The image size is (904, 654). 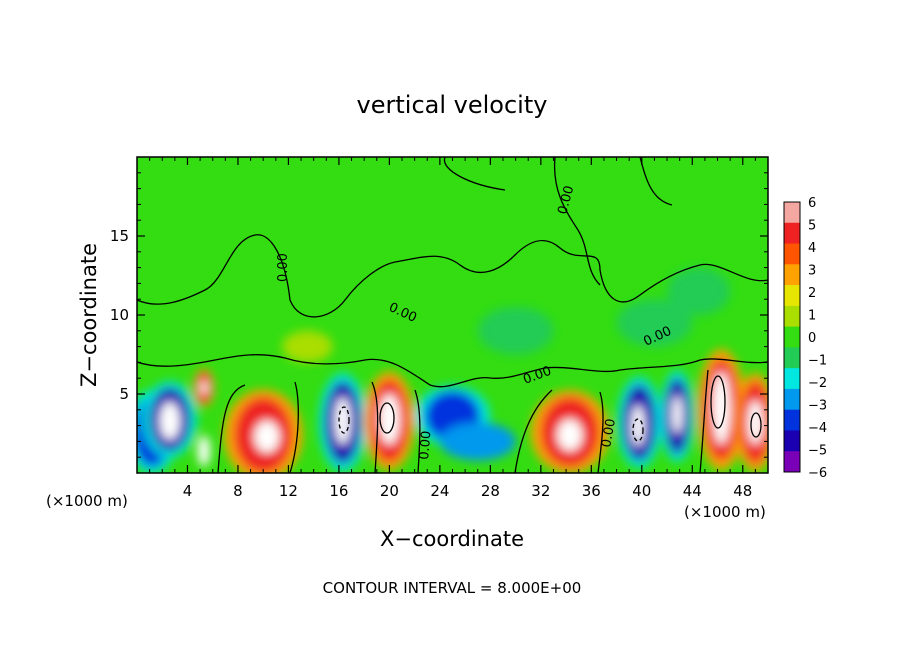 I want to click on x-tick-label: 48, so click(x=742, y=491).